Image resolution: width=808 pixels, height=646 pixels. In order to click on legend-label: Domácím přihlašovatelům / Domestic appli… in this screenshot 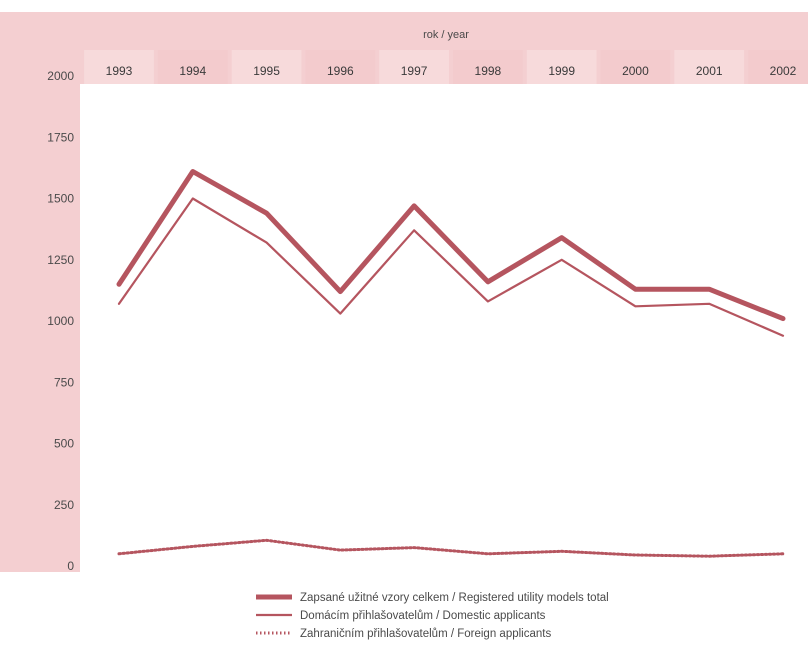, I will do `click(423, 616)`.